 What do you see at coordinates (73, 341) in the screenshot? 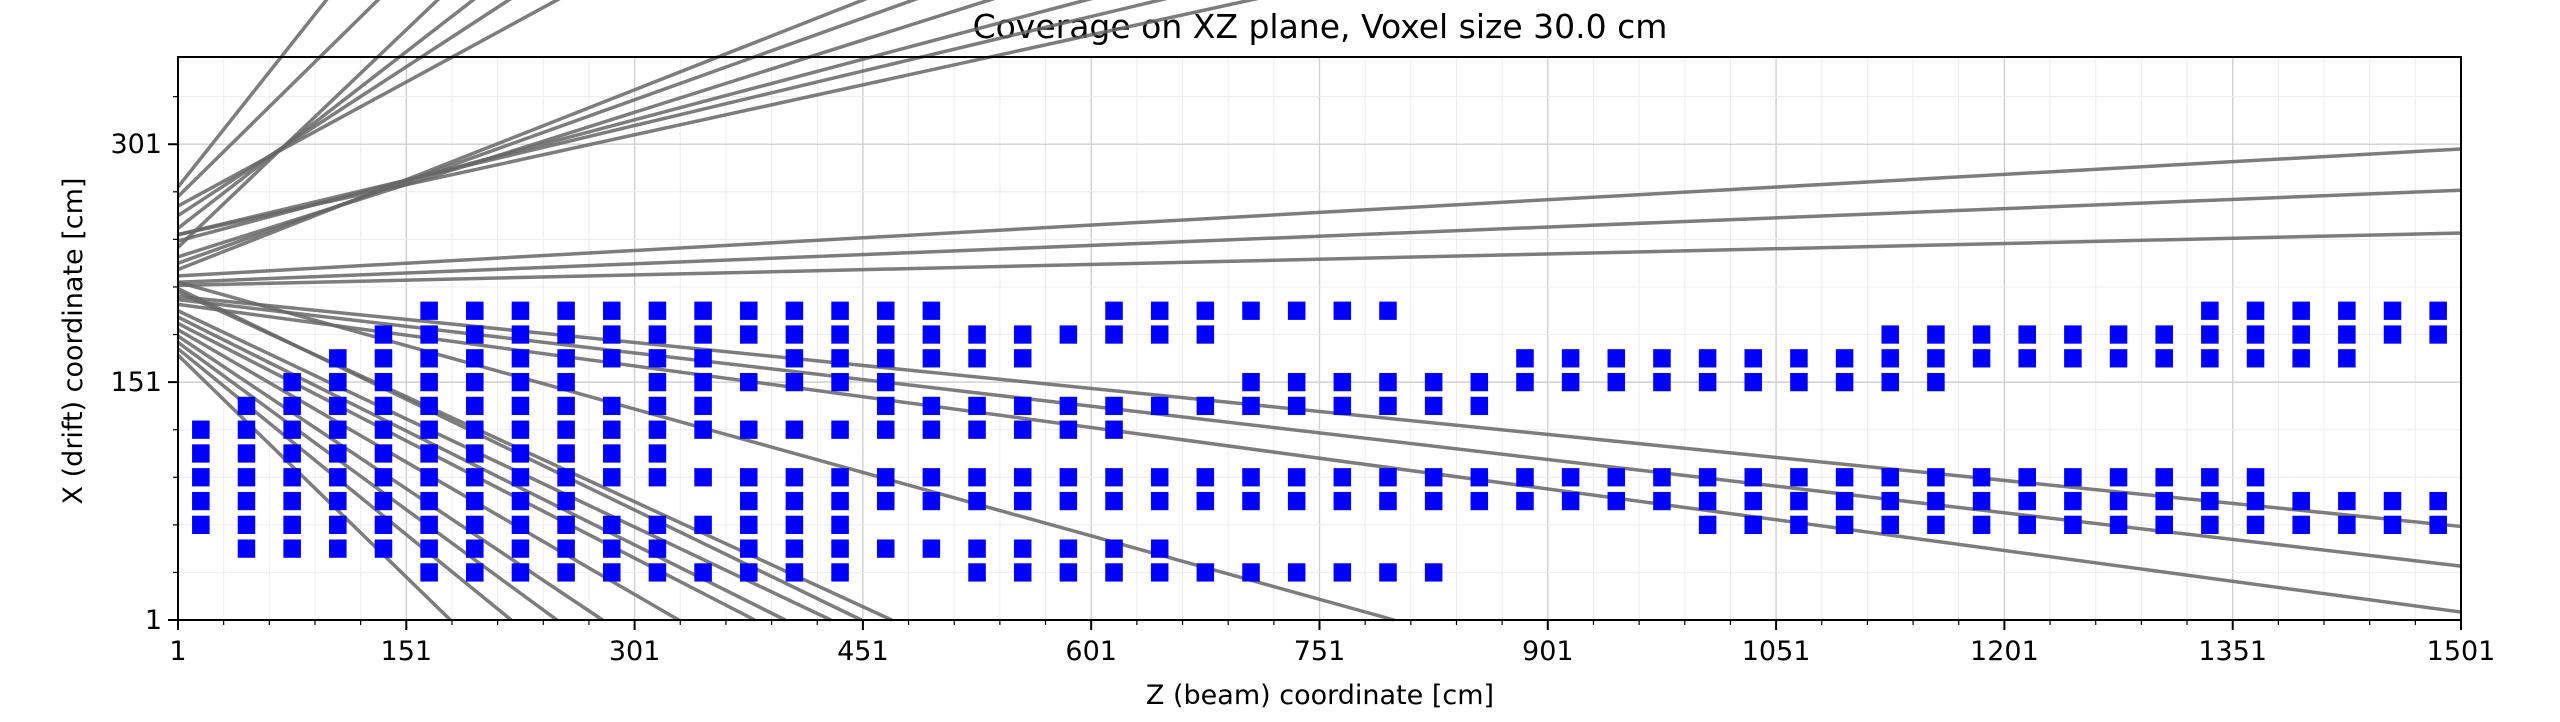
I see `y-axis-label: X (drift) coordinate [cm]` at bounding box center [73, 341].